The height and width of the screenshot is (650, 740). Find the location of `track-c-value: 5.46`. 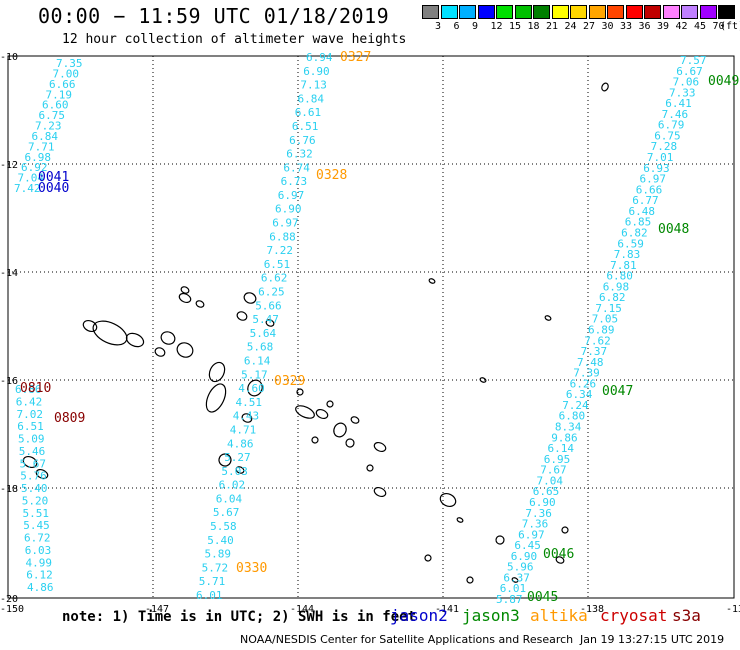

track-c-value: 5.46 is located at coordinates (32, 451).